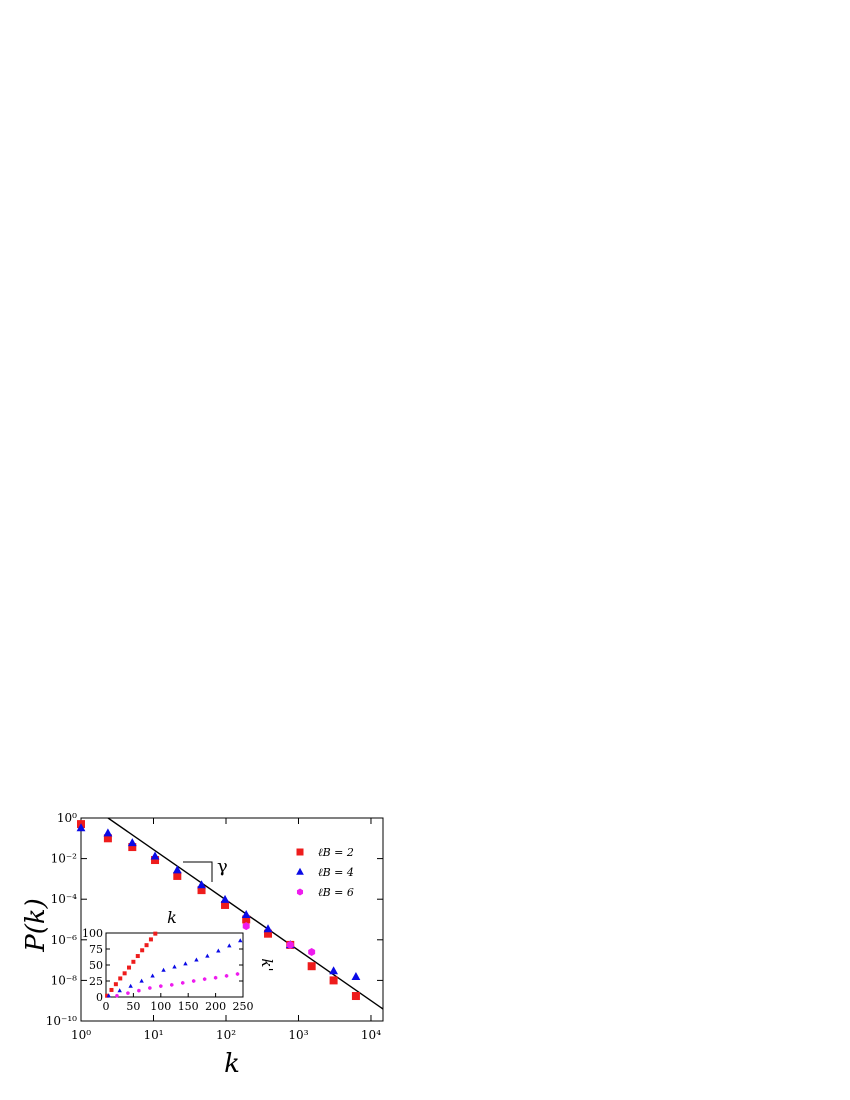 The width and height of the screenshot is (850, 1100). What do you see at coordinates (160, 1006) in the screenshot?
I see `inset-x-tick-label: 100` at bounding box center [160, 1006].